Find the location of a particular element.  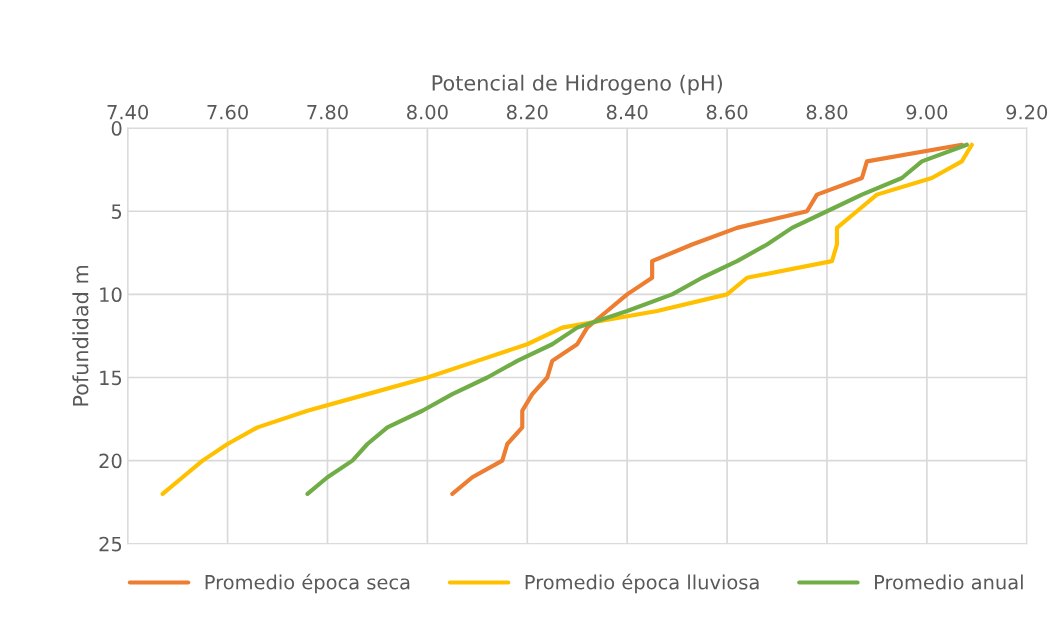

y-tick-label: 15 is located at coordinates (111, 378).